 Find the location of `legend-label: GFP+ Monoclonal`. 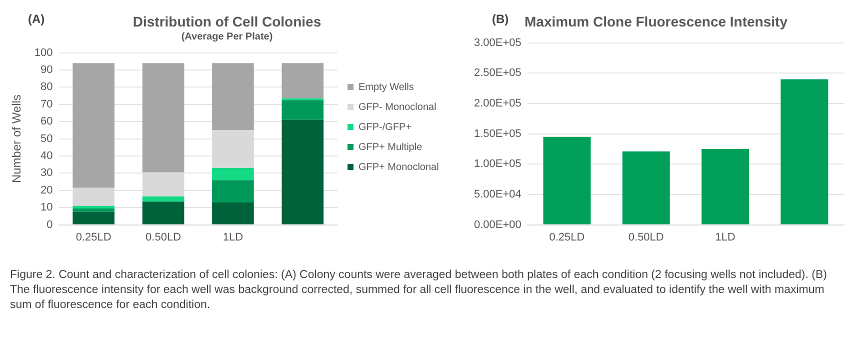

legend-label: GFP+ Monoclonal is located at coordinates (398, 167).